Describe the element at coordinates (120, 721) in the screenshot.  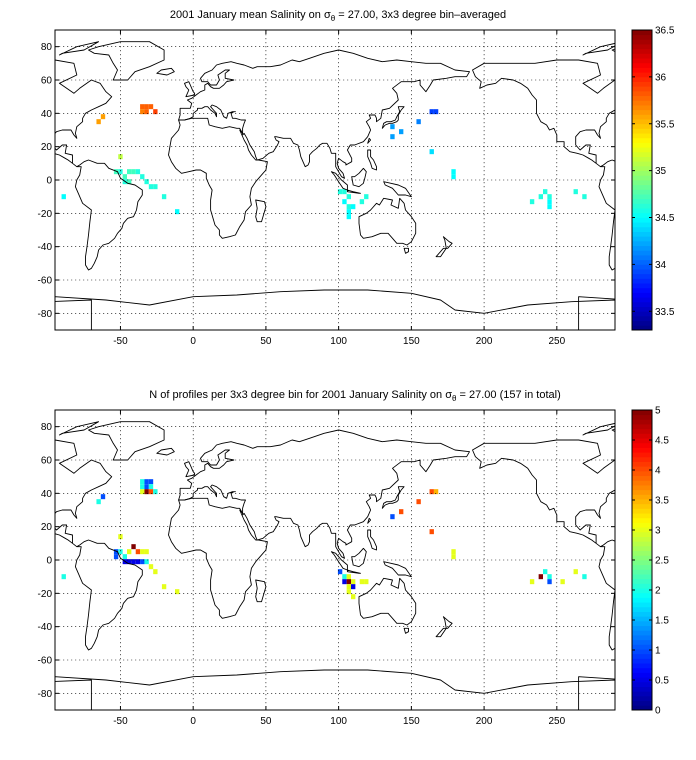
I see `profile-count-x-tick-label: -50` at that location.